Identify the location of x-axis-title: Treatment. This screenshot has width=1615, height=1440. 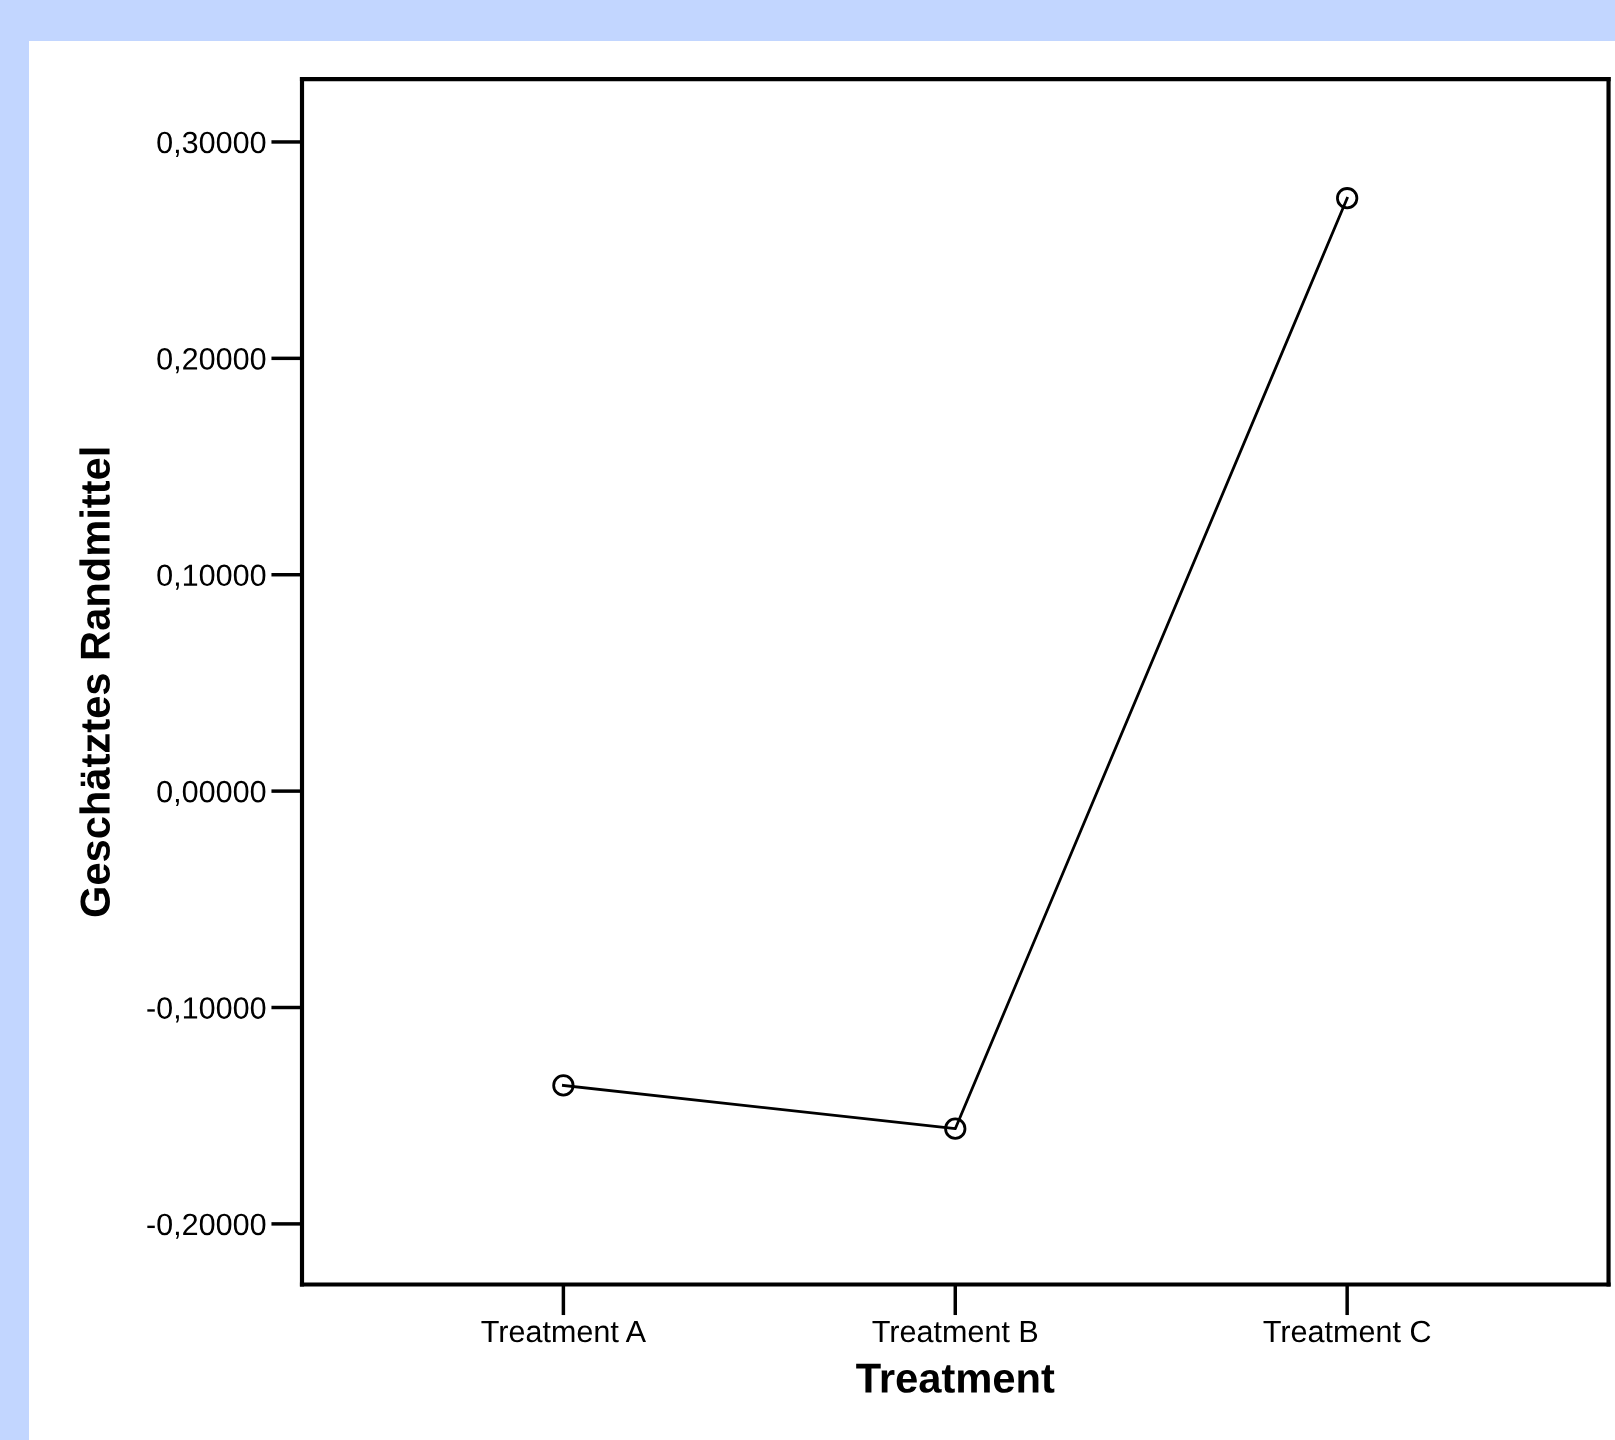
(955, 1378).